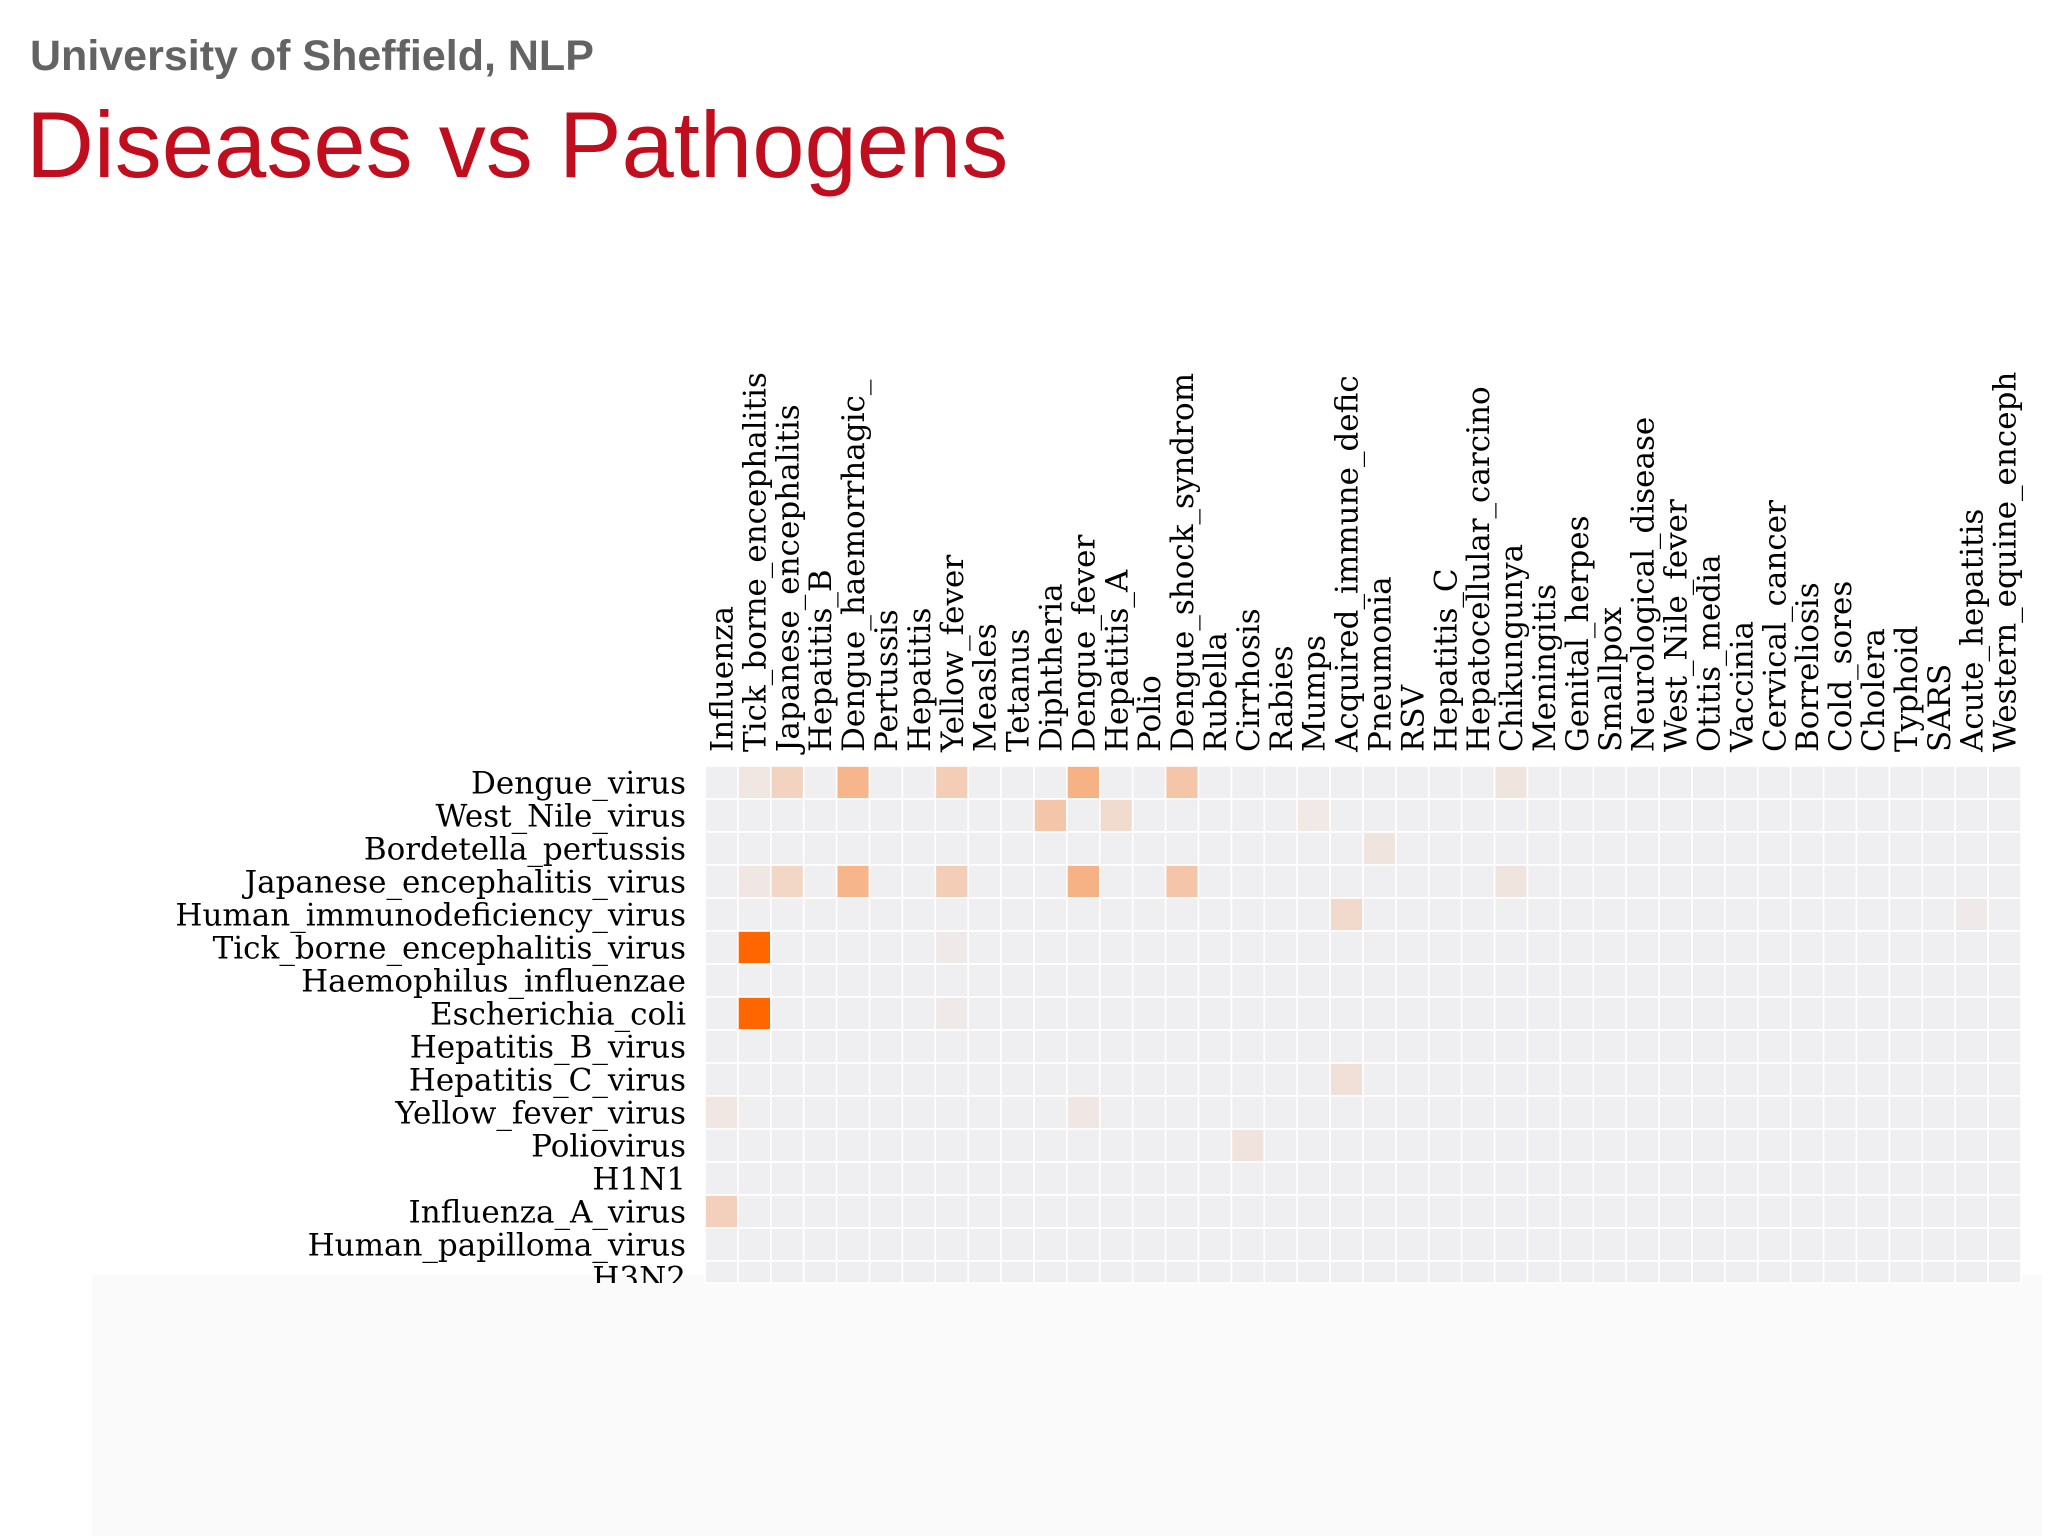 This screenshot has width=2048, height=1536. Describe the element at coordinates (1019, 690) in the screenshot. I see `column-tick-label: Tetanus` at that location.